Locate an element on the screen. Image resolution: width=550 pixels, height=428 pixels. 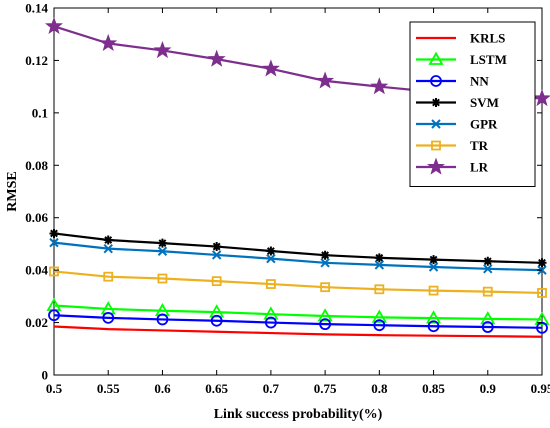
y-tick-label: 0.08 is located at coordinates (36, 165).